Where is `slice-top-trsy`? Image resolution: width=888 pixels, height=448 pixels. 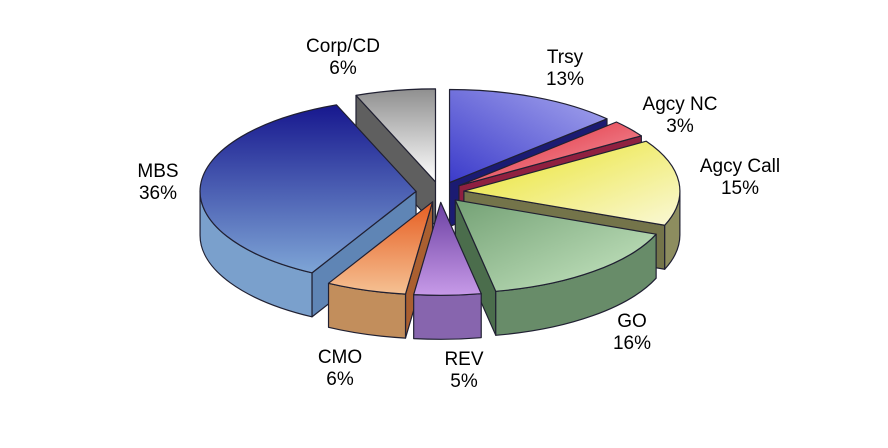 slice-top-trsy is located at coordinates (528, 136).